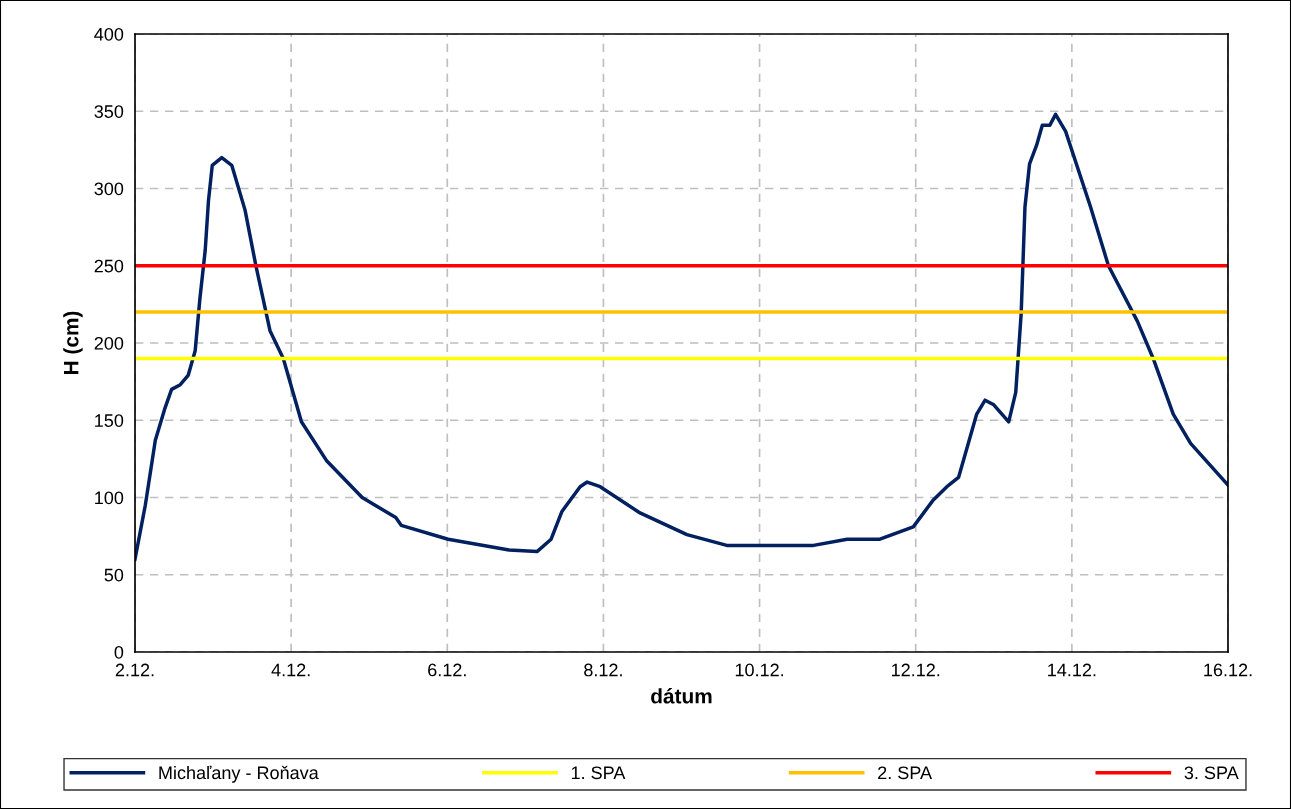  What do you see at coordinates (114, 575) in the screenshot?
I see `y-tick-label: 50` at bounding box center [114, 575].